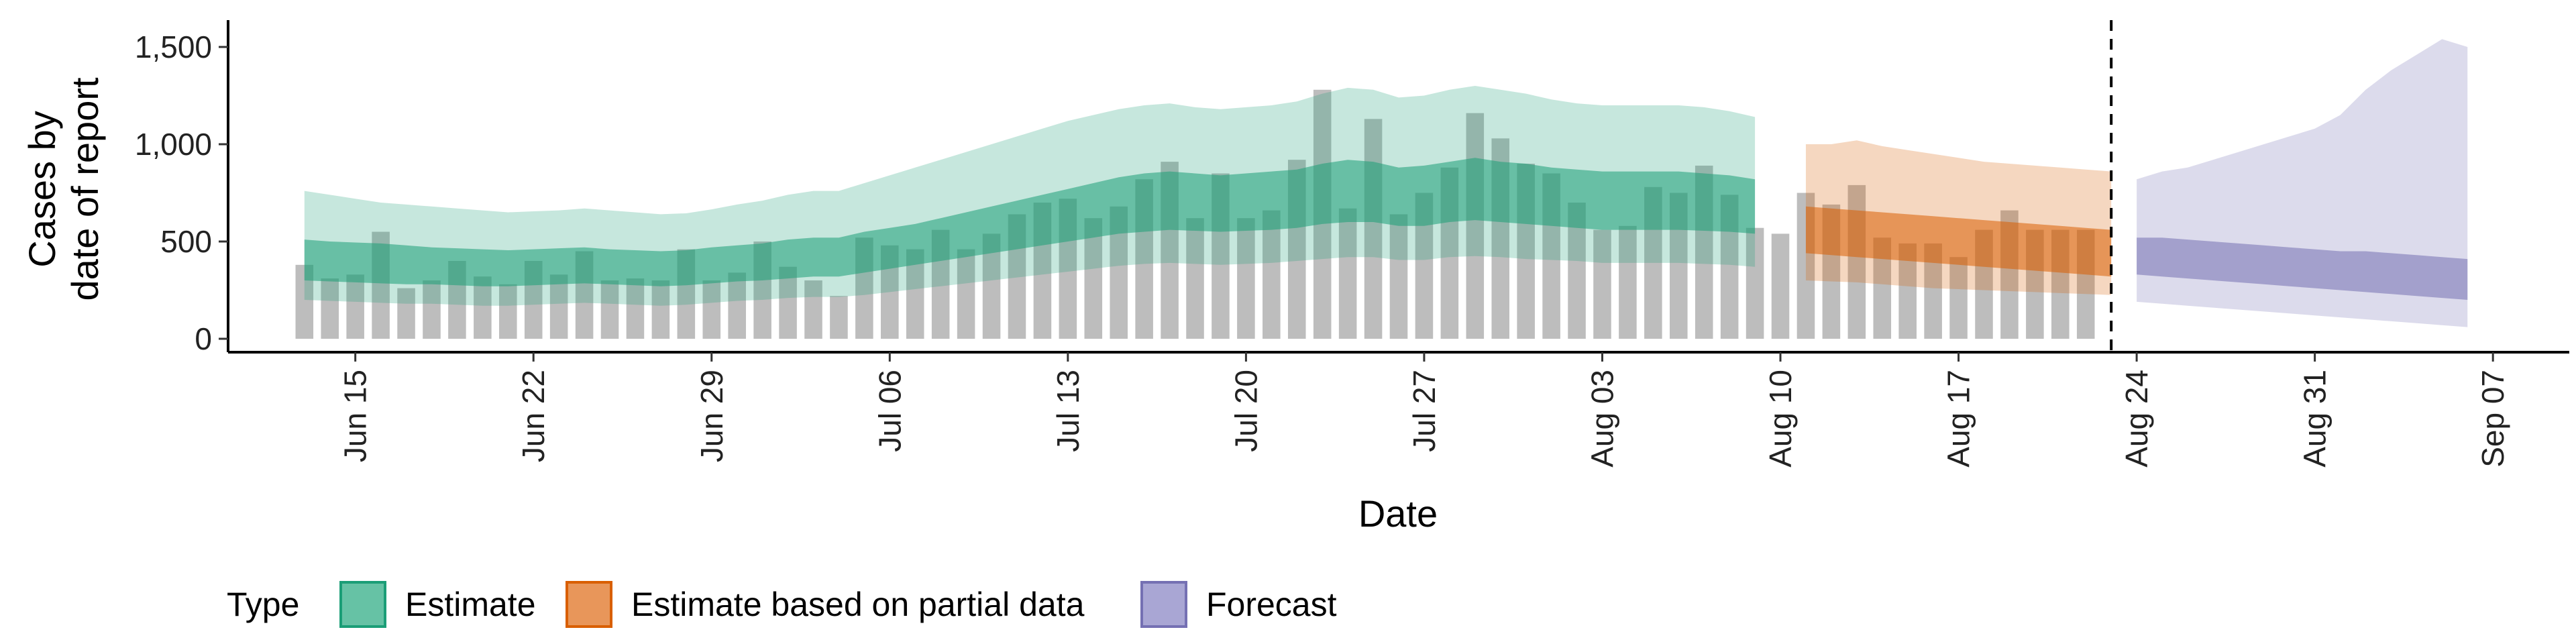  What do you see at coordinates (85, 189) in the screenshot?
I see `y-axis-title-line-2: date of report` at bounding box center [85, 189].